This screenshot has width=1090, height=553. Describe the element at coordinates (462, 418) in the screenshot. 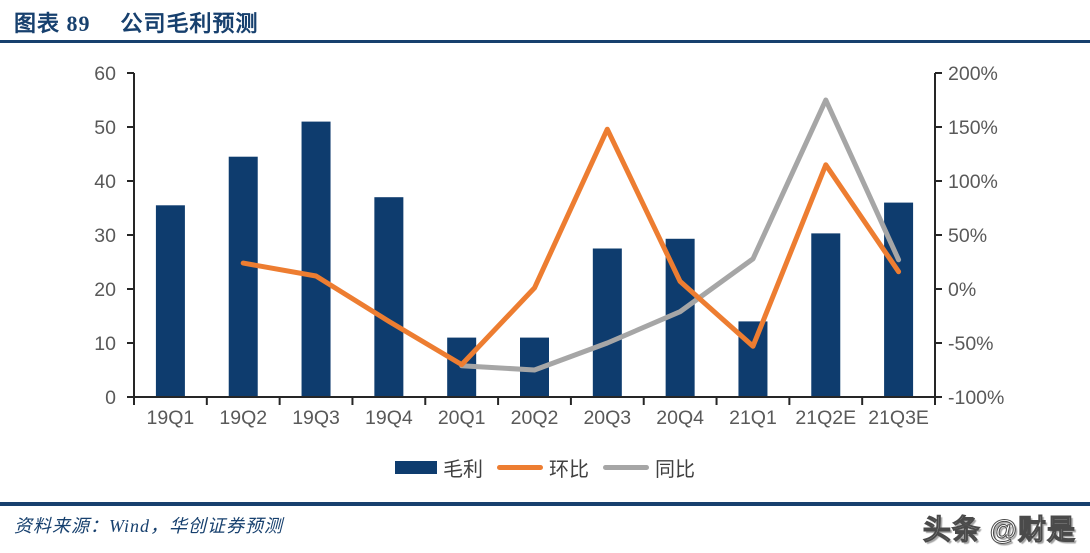

I see `x-axis-label: 20Q1` at that location.